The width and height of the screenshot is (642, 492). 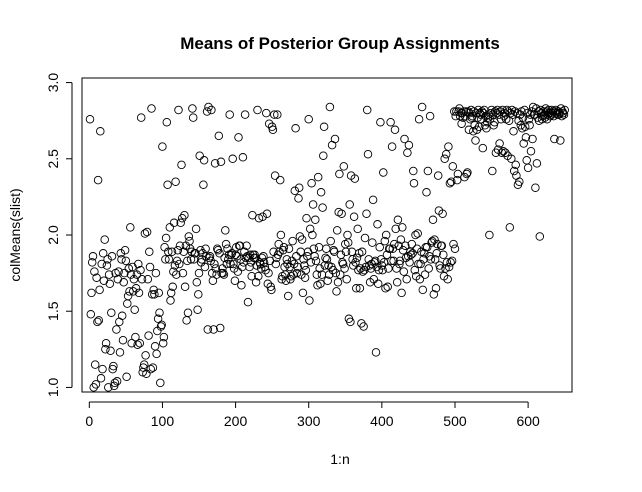 I want to click on y-tick-label: 2.0, so click(x=53, y=235).